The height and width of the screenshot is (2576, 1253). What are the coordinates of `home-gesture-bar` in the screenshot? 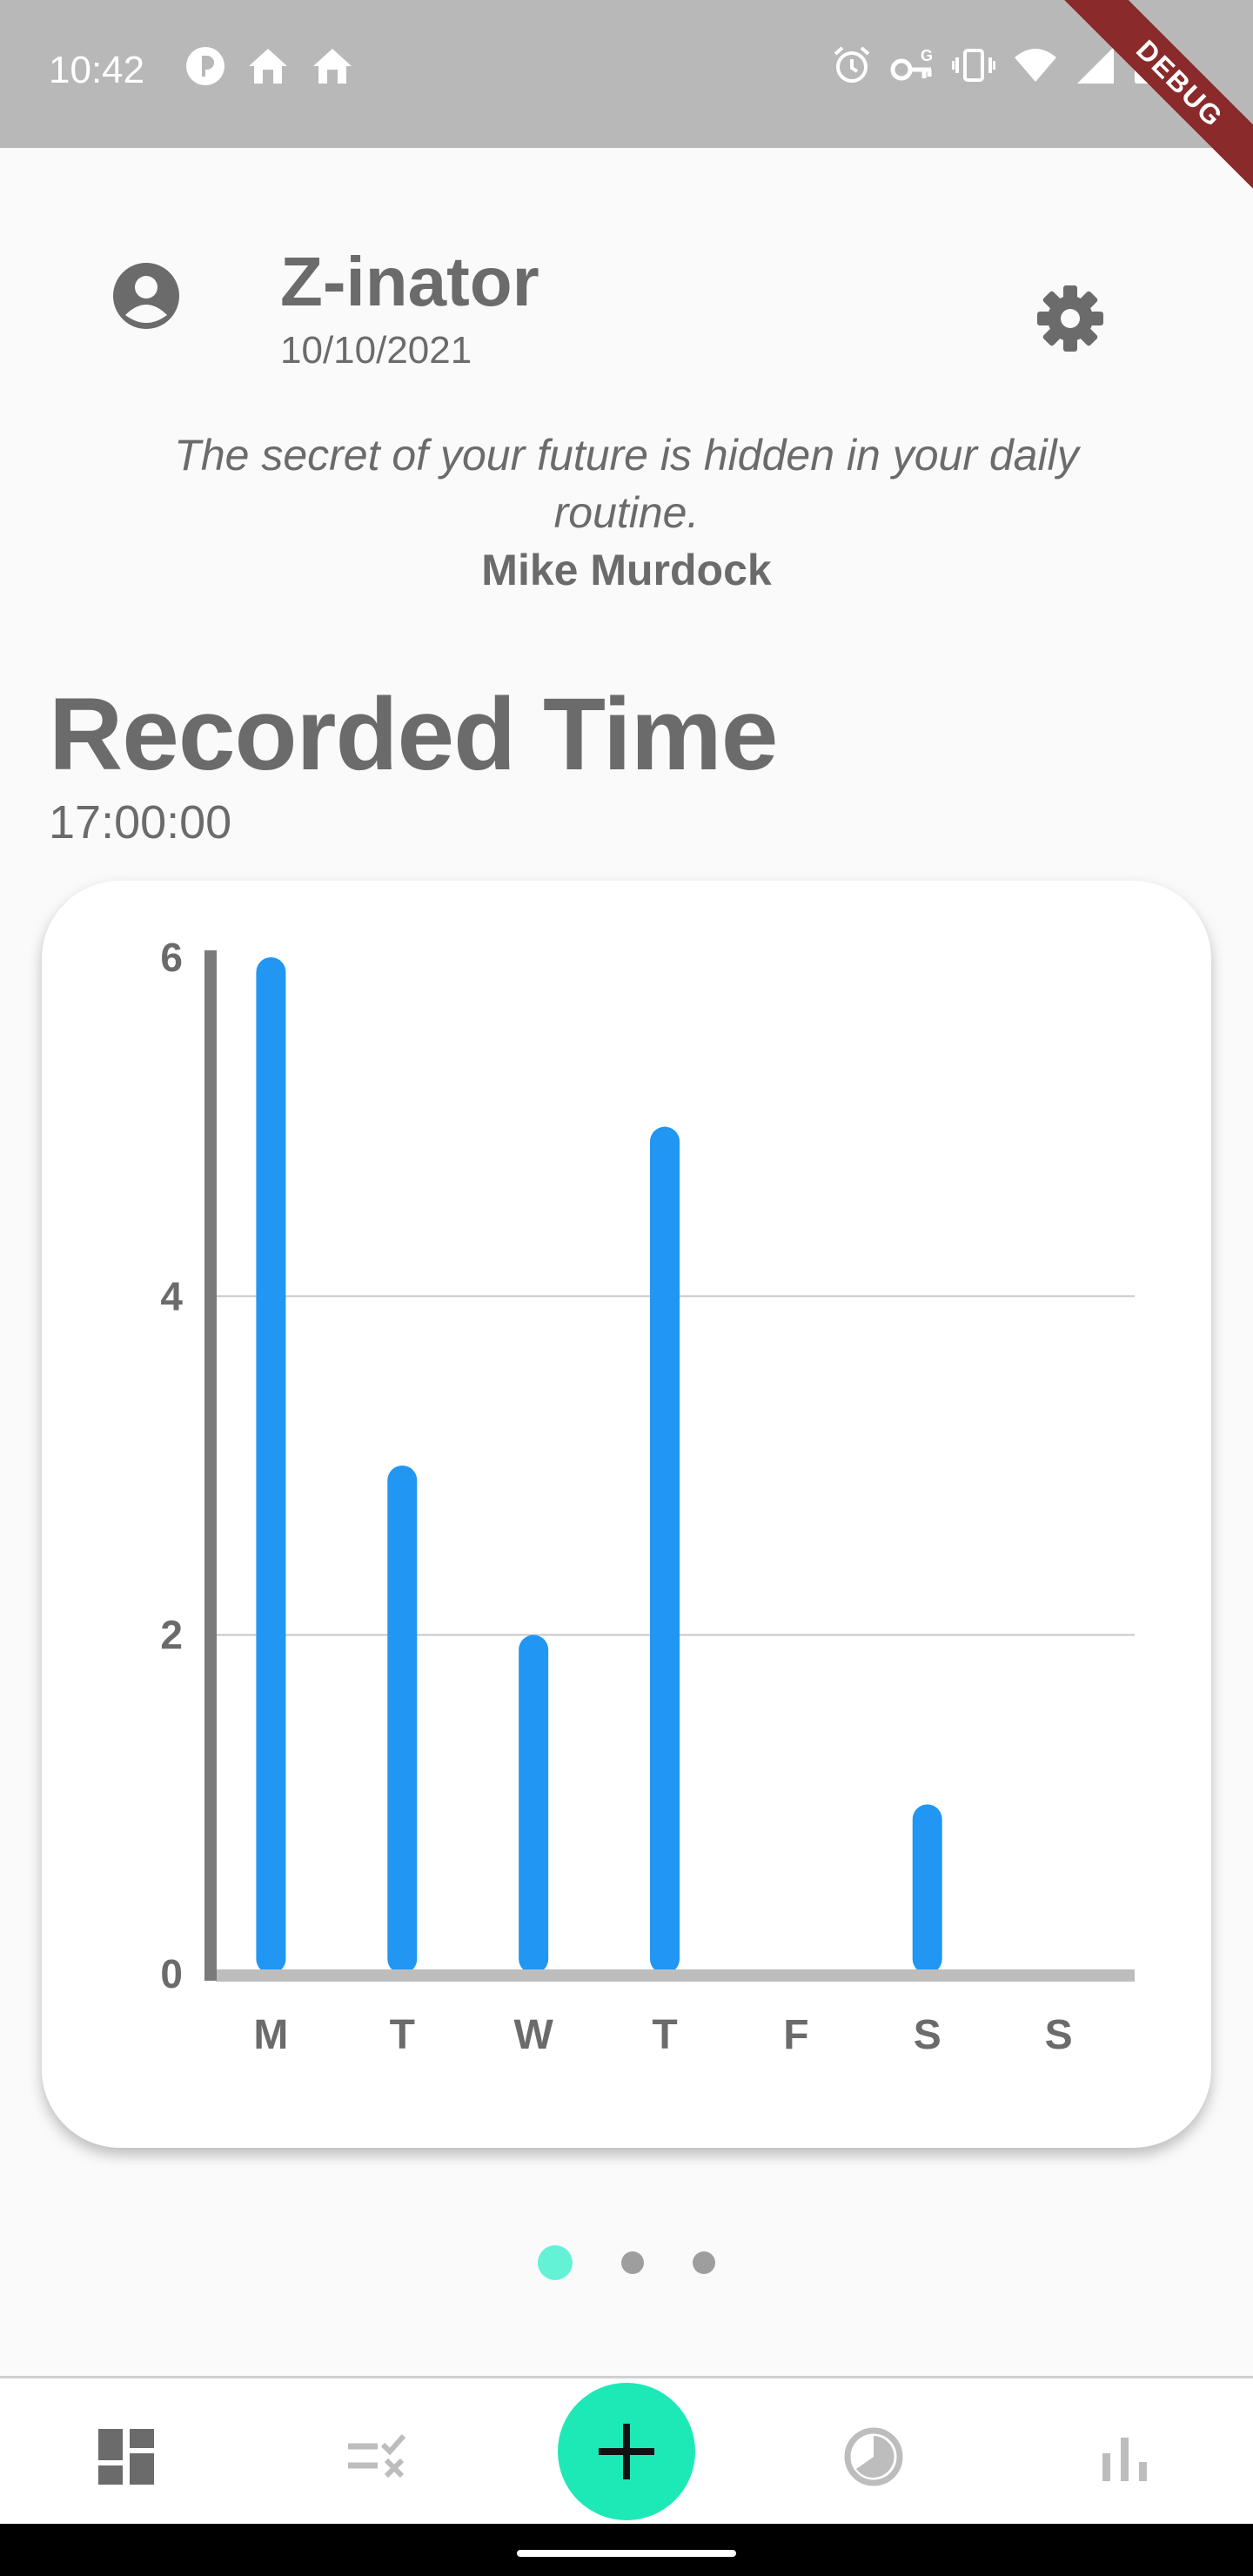 It's located at (626, 2554).